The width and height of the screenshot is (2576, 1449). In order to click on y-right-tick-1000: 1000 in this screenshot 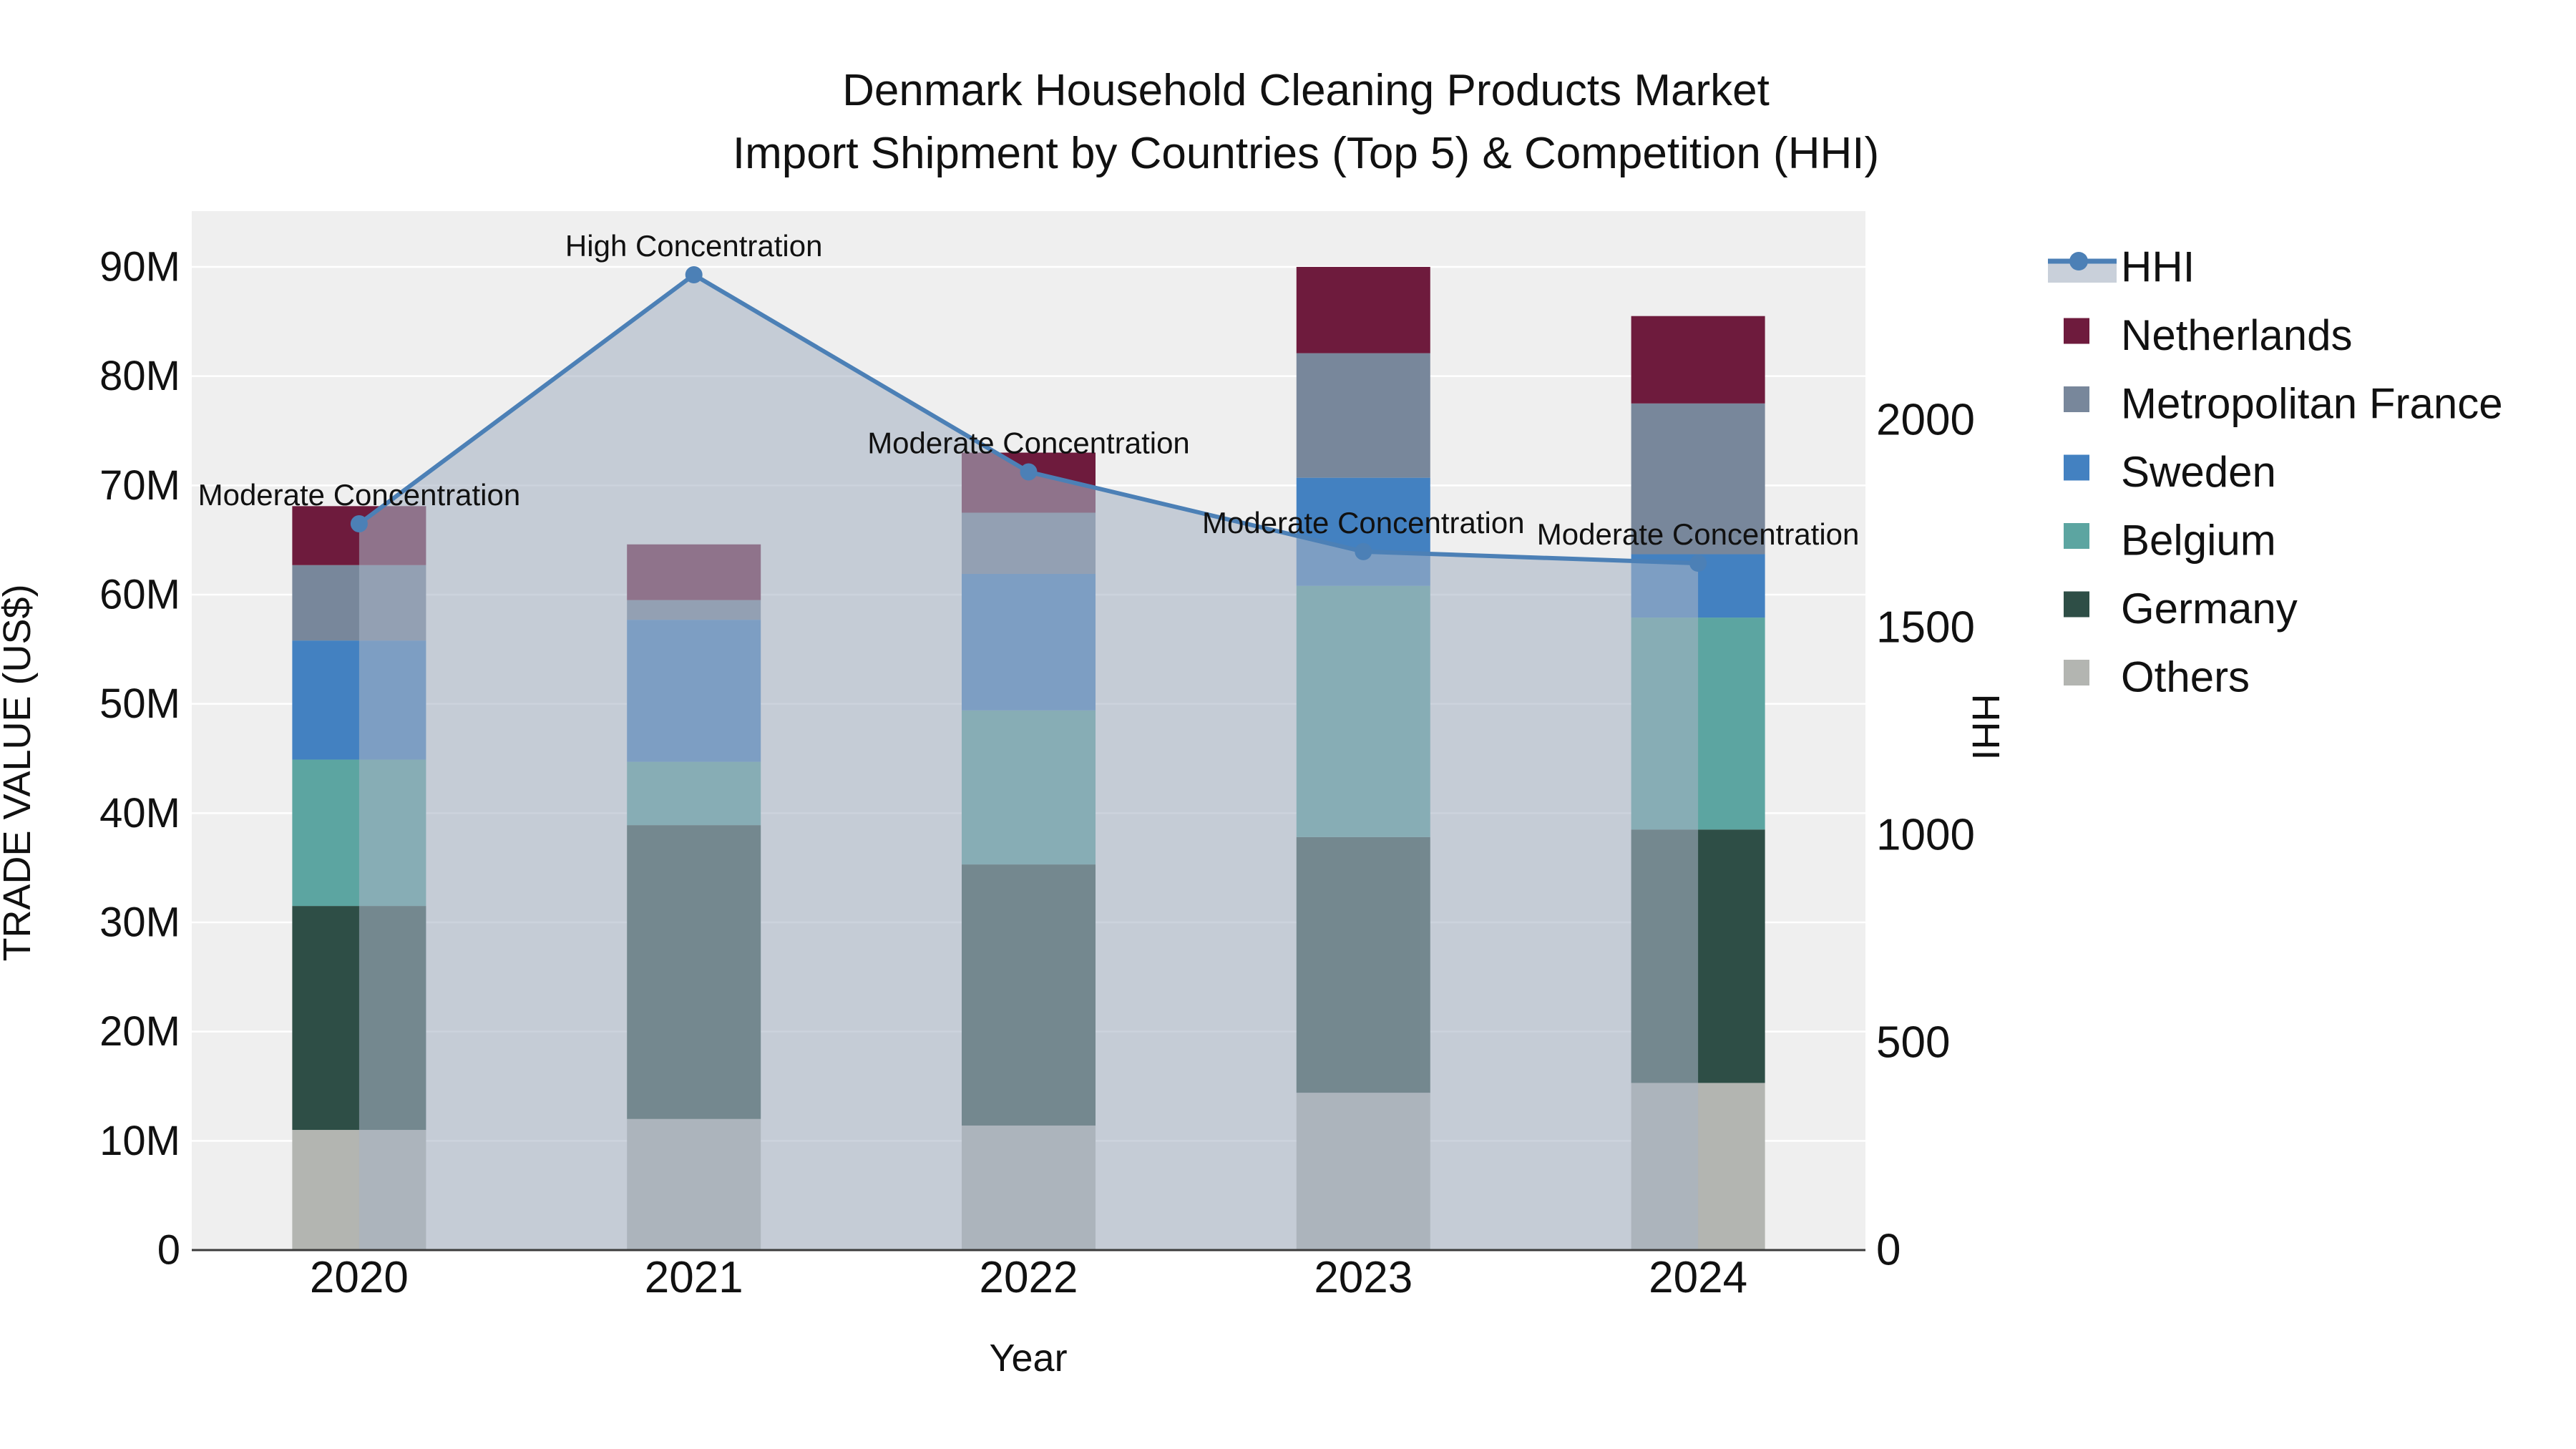, I will do `click(1925, 835)`.